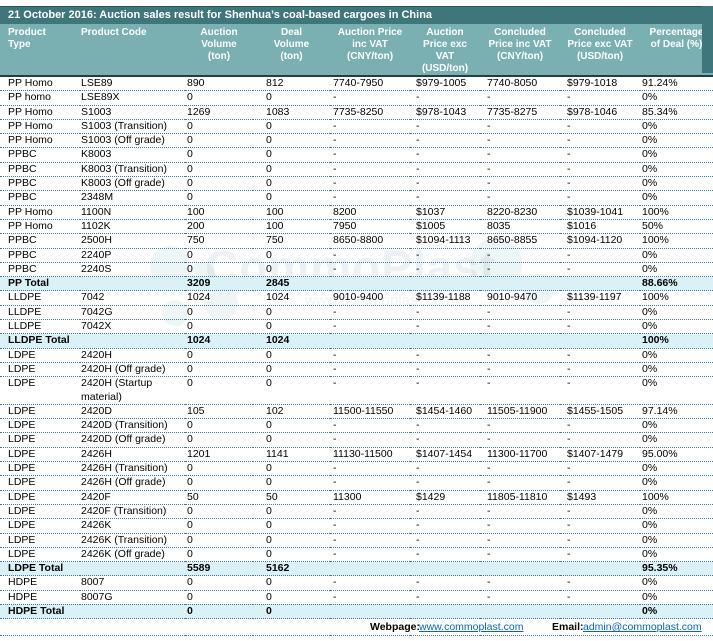 Image resolution: width=713 pixels, height=641 pixels. I want to click on total-row: PP Total 3209 2845 88.66%, so click(356, 284).